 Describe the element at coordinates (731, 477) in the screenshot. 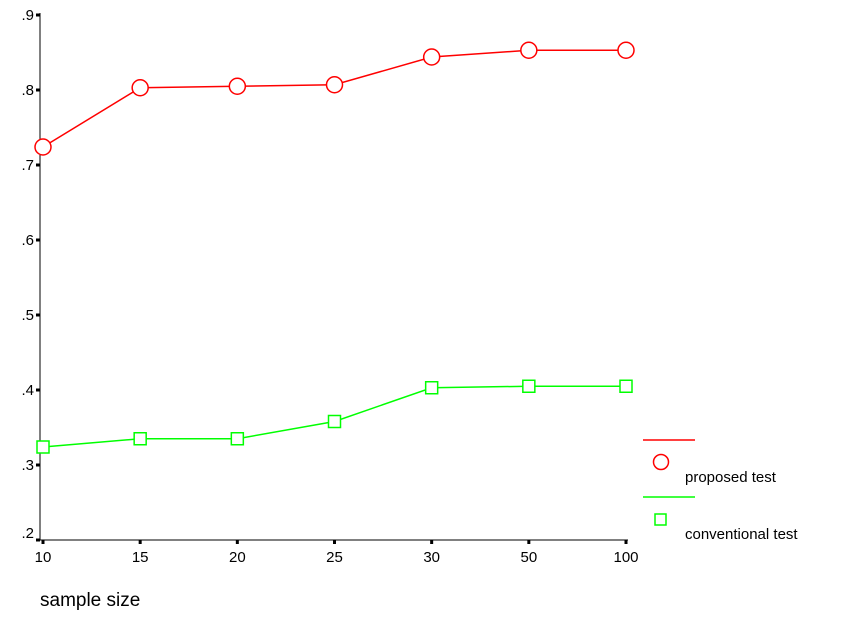

I see `legend-label: proposed test` at that location.